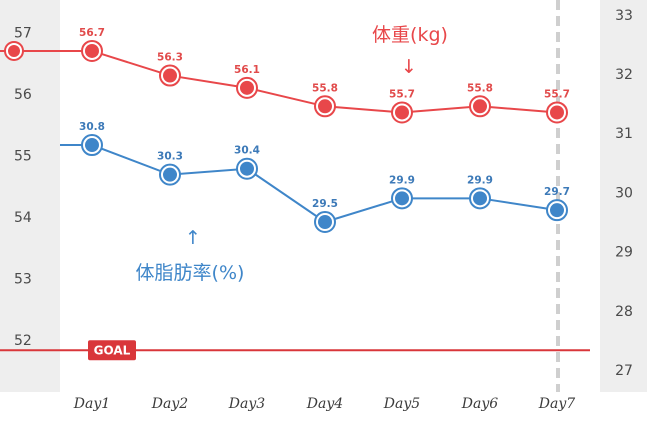 This screenshot has height=427, width=647. What do you see at coordinates (624, 371) in the screenshot?
I see `right-tick-label: 27` at bounding box center [624, 371].